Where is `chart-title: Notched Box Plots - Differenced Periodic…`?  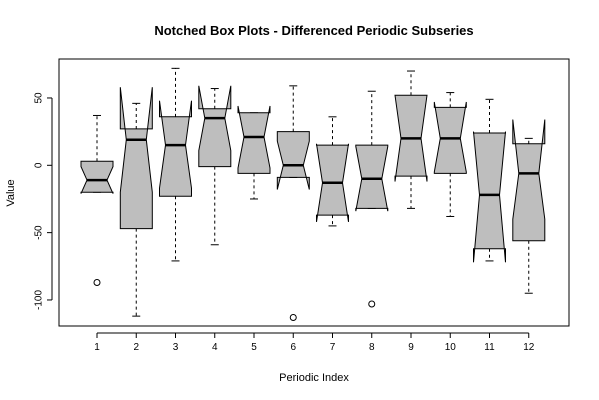
chart-title: Notched Box Plots - Differenced Periodic… is located at coordinates (313, 30).